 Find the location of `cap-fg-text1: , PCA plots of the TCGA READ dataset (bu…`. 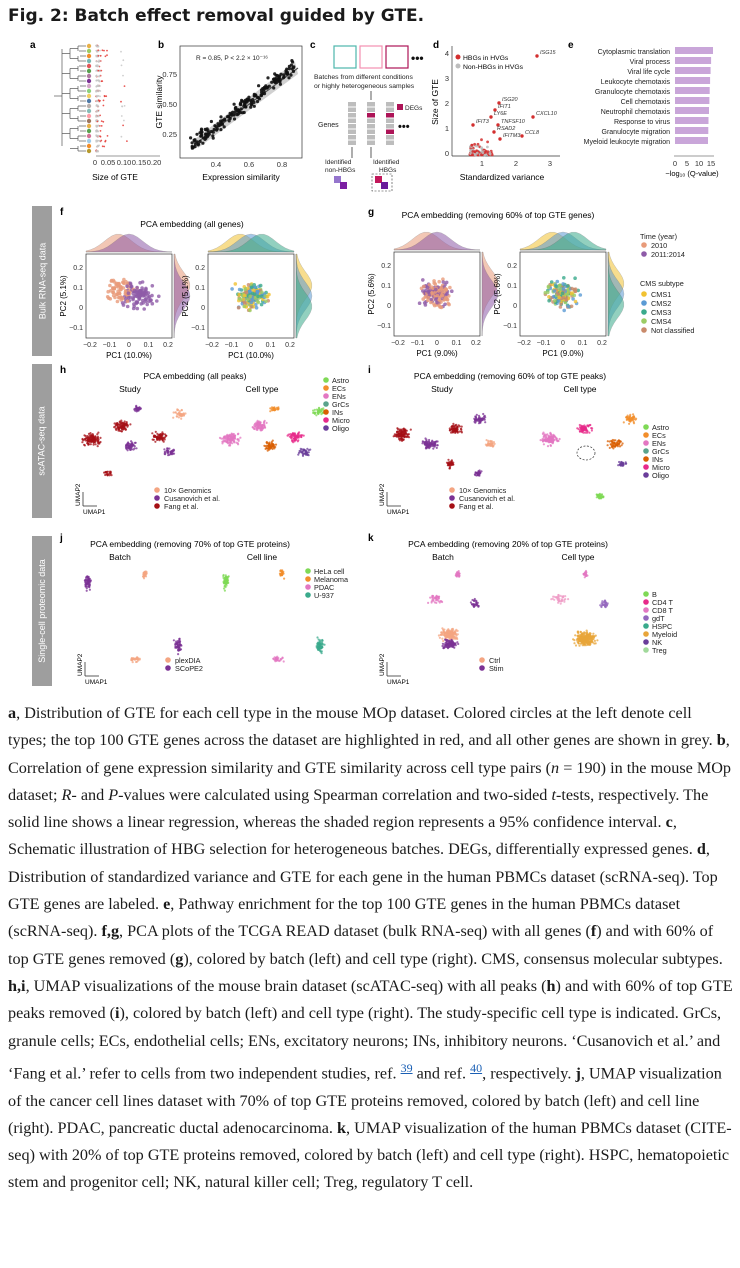

cap-fg-text1: , PCA plots of the TCGA READ dataset (bu… is located at coordinates (355, 931).